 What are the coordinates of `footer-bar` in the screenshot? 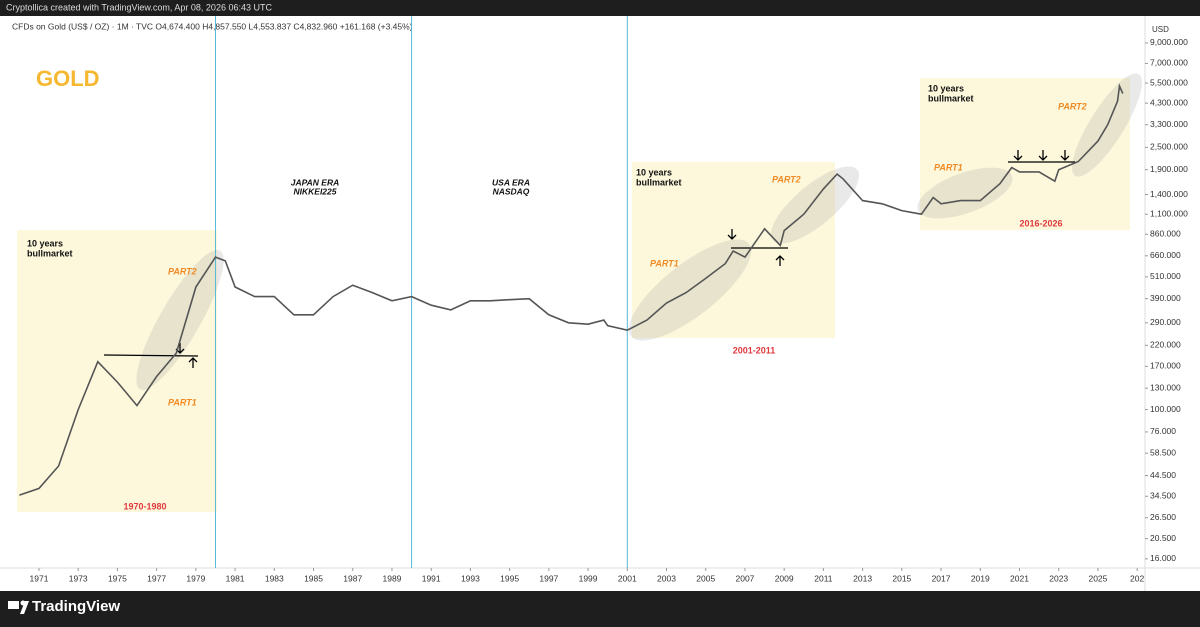 It's located at (600, 609).